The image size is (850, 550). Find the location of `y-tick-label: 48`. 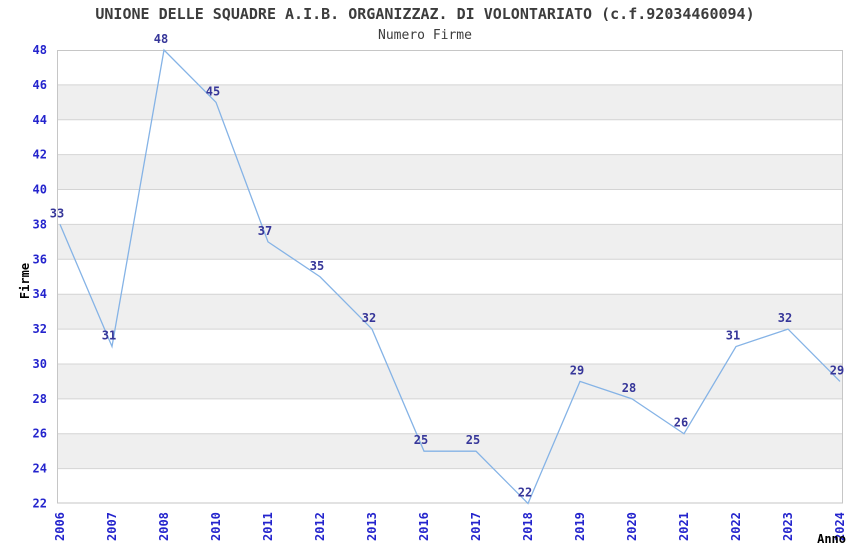

y-tick-label: 48 is located at coordinates (40, 50).